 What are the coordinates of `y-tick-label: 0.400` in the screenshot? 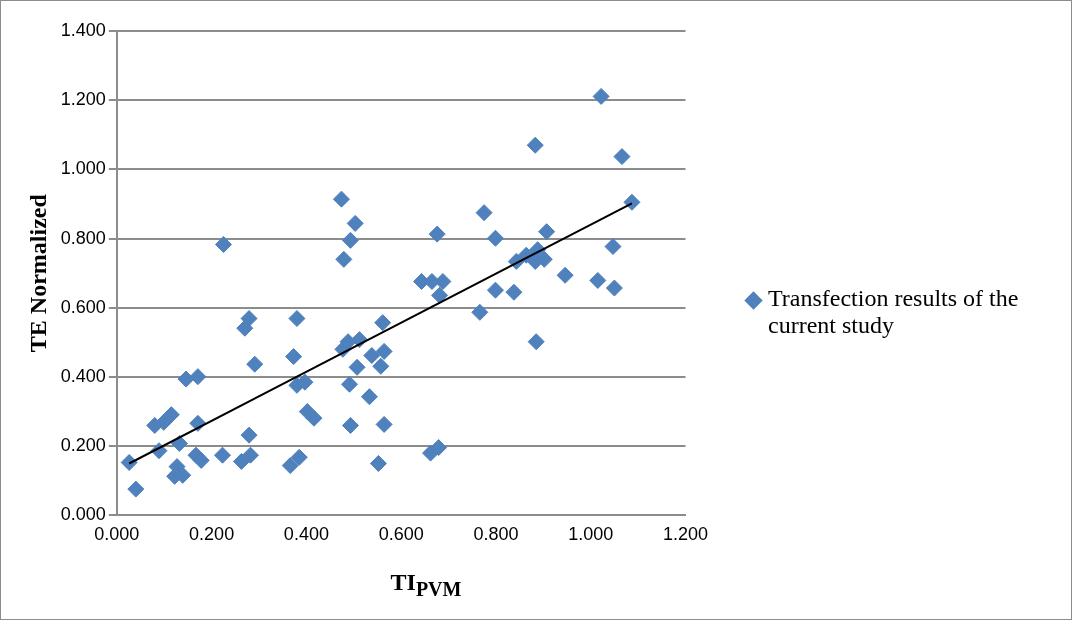 It's located at (83, 375).